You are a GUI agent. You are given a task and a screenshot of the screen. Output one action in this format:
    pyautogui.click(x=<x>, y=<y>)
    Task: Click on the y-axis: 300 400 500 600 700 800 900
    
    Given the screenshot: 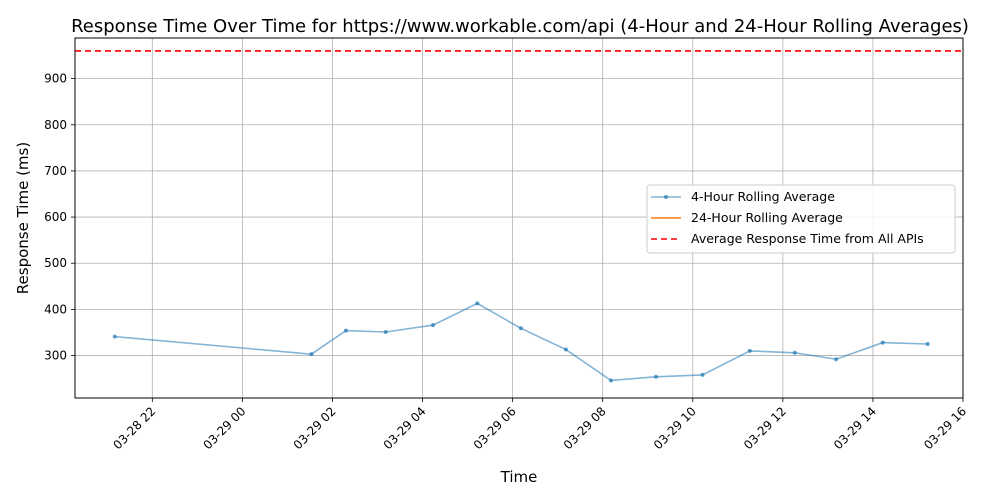 What is the action you would take?
    pyautogui.click(x=59, y=217)
    